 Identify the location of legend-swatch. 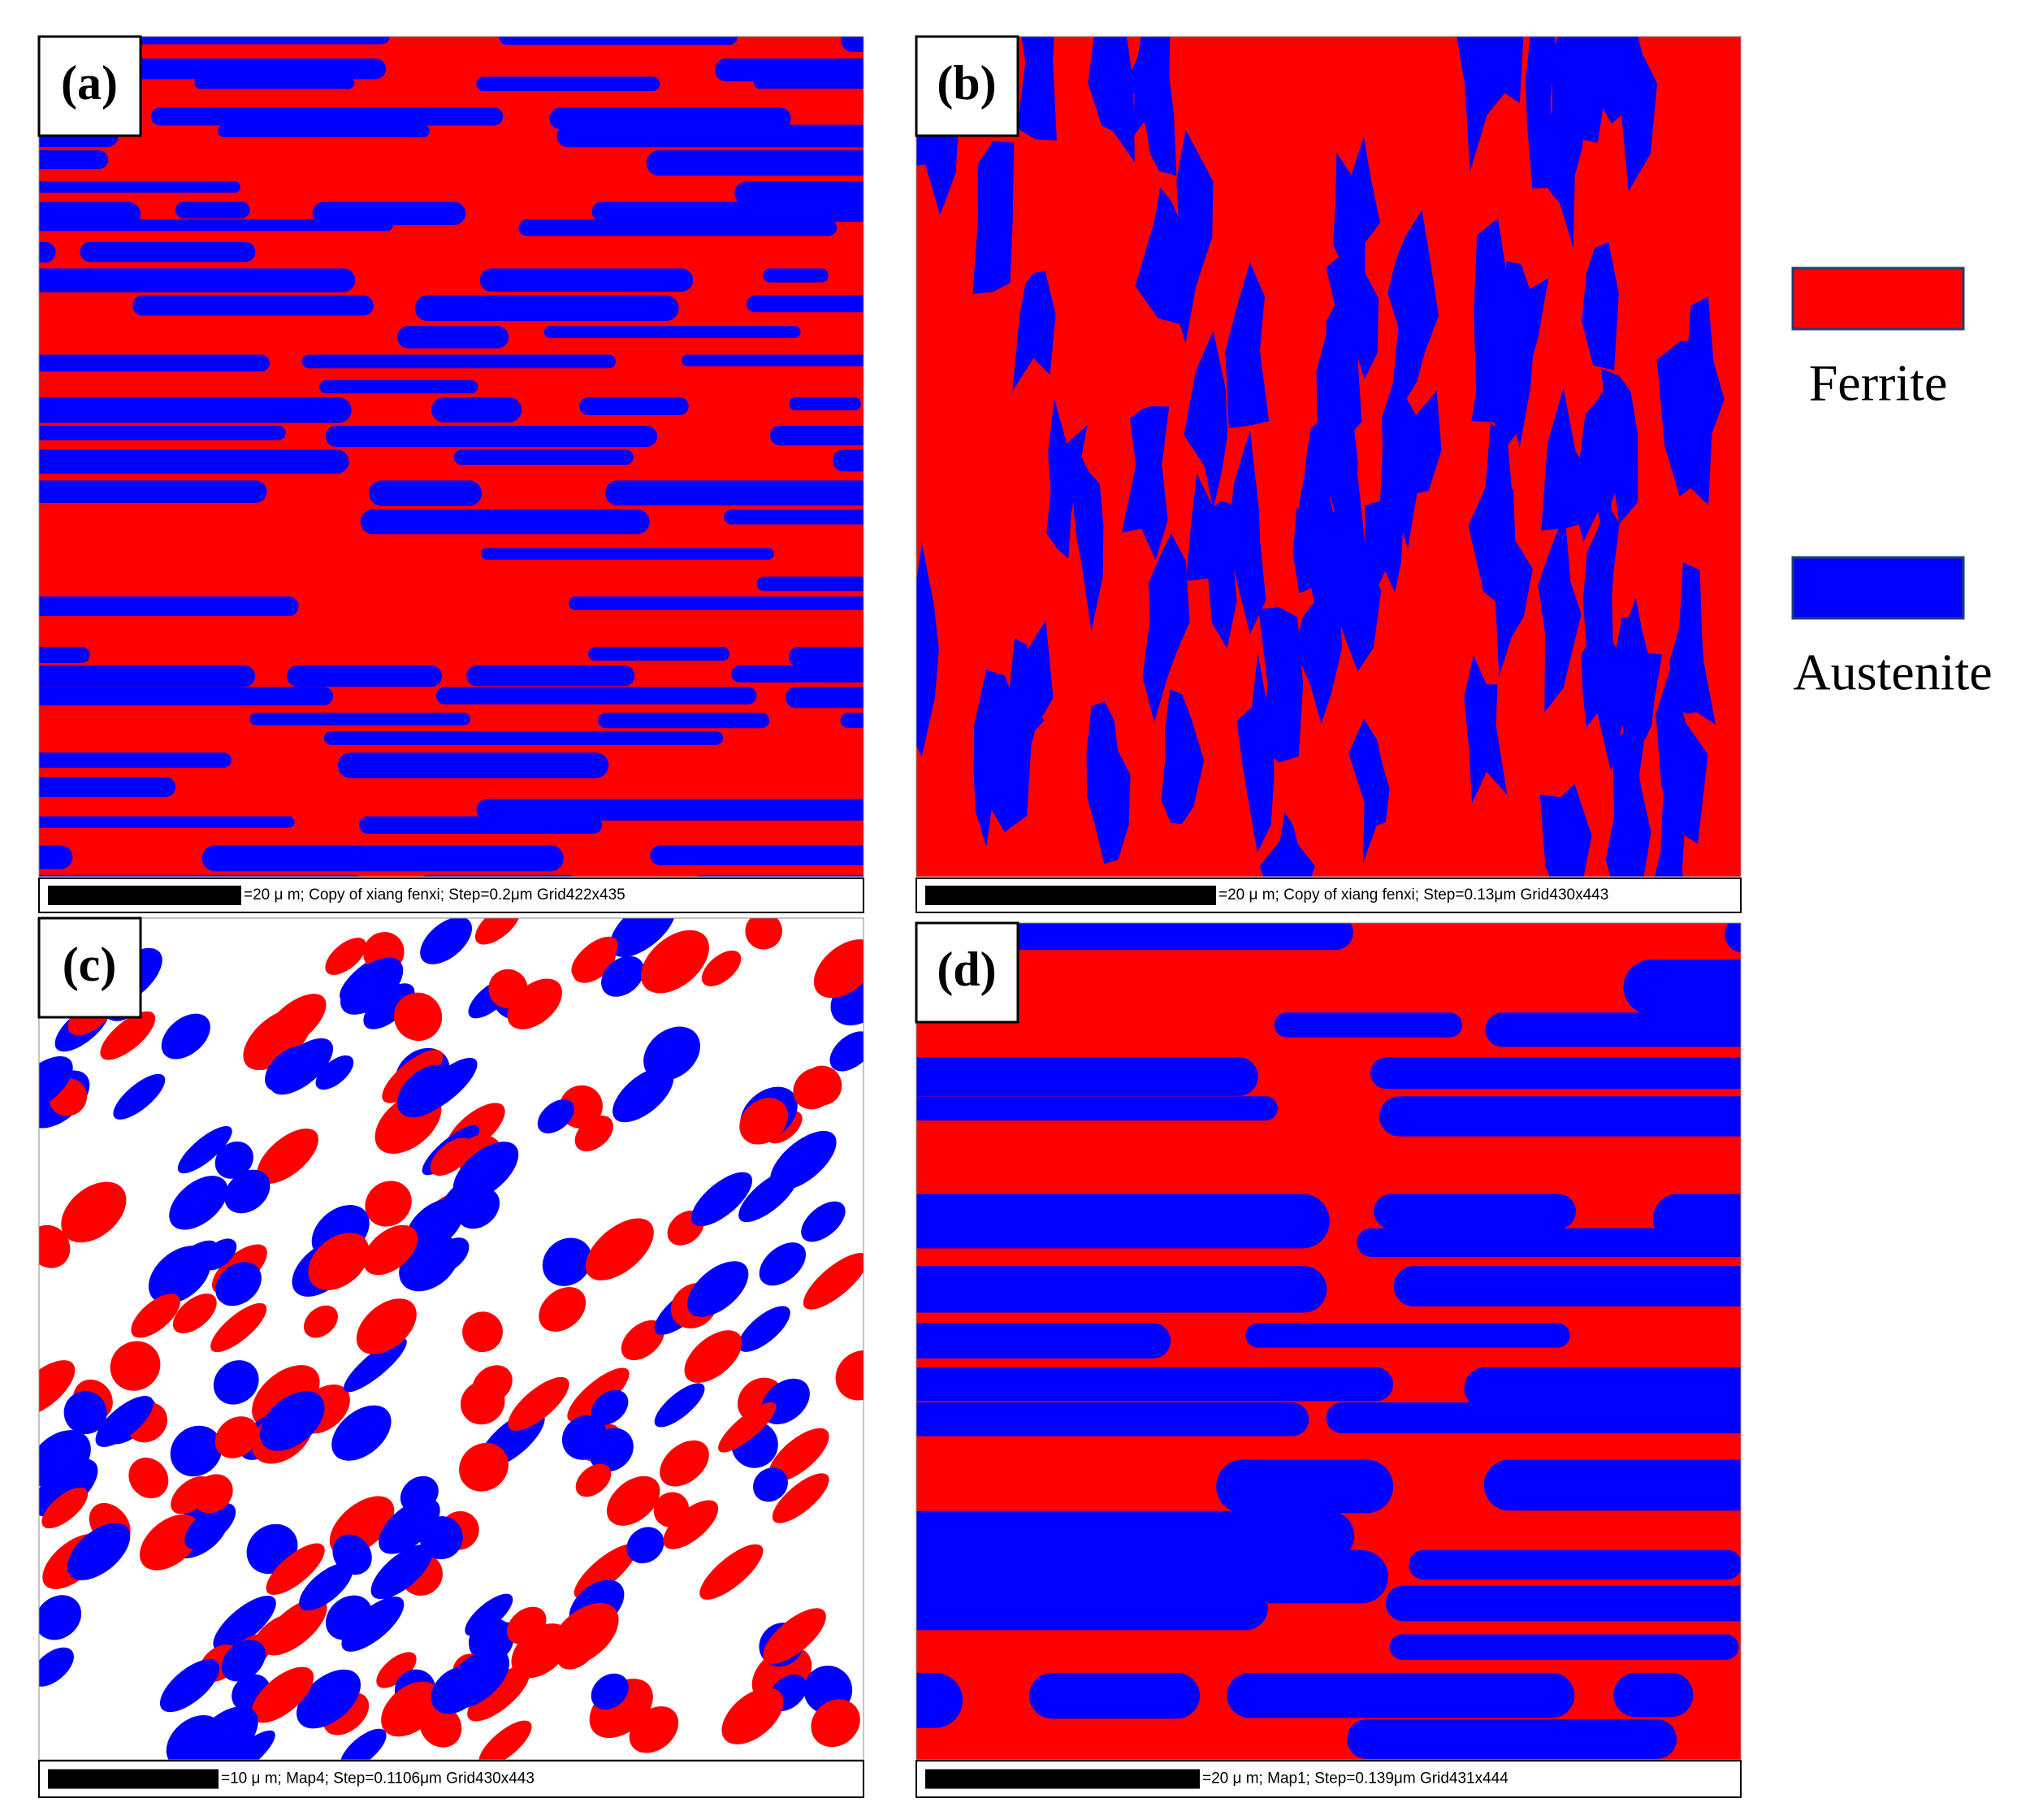
(1878, 298).